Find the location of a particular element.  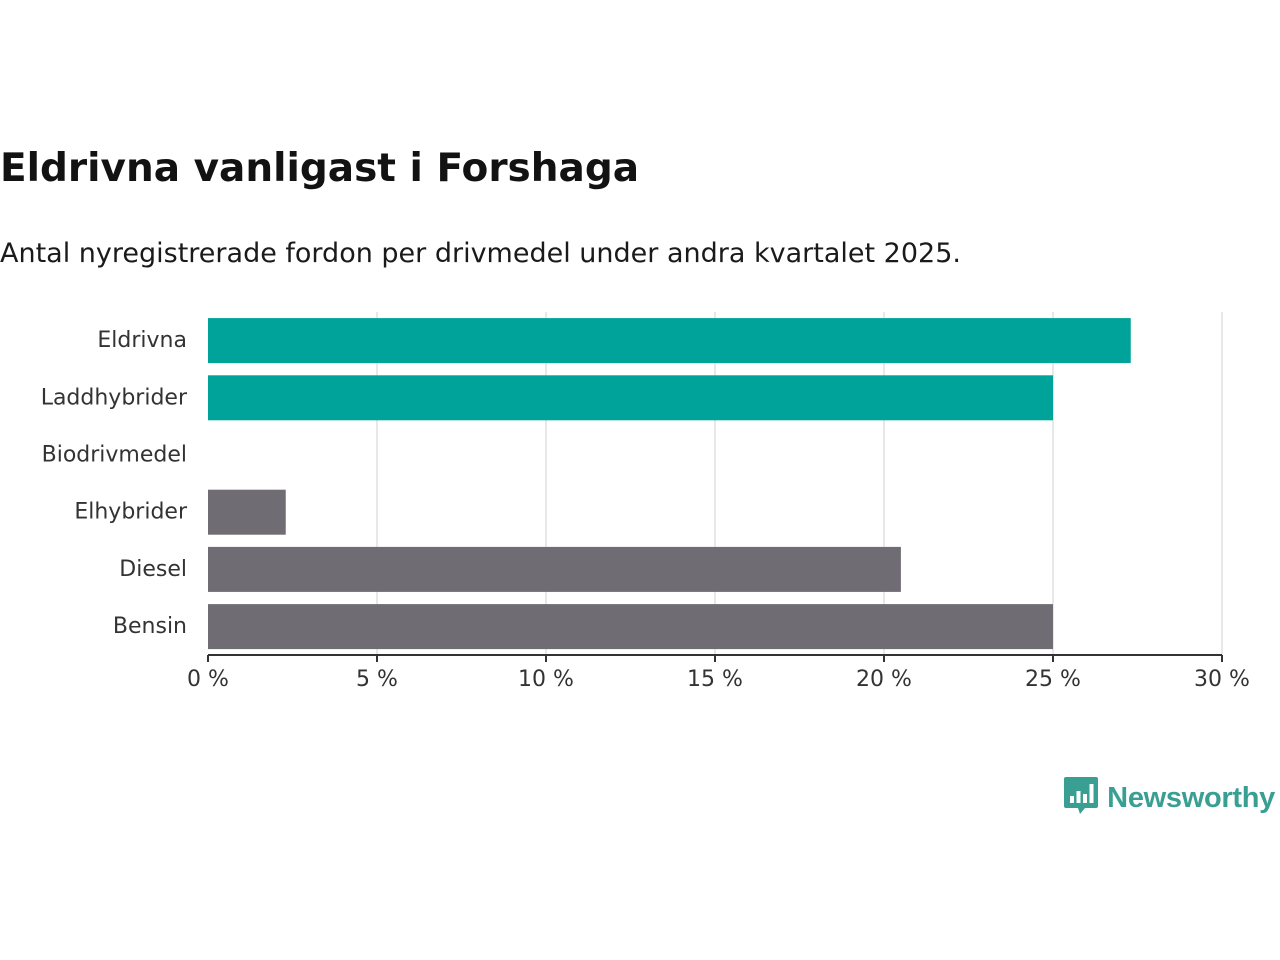

category-label: Eldrivna is located at coordinates (142, 340).